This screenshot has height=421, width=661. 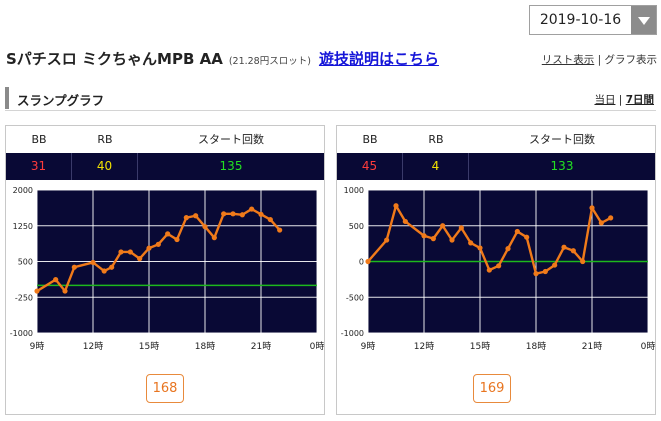 I want to click on range-switch: 当日 | 7日間, so click(x=624, y=99).